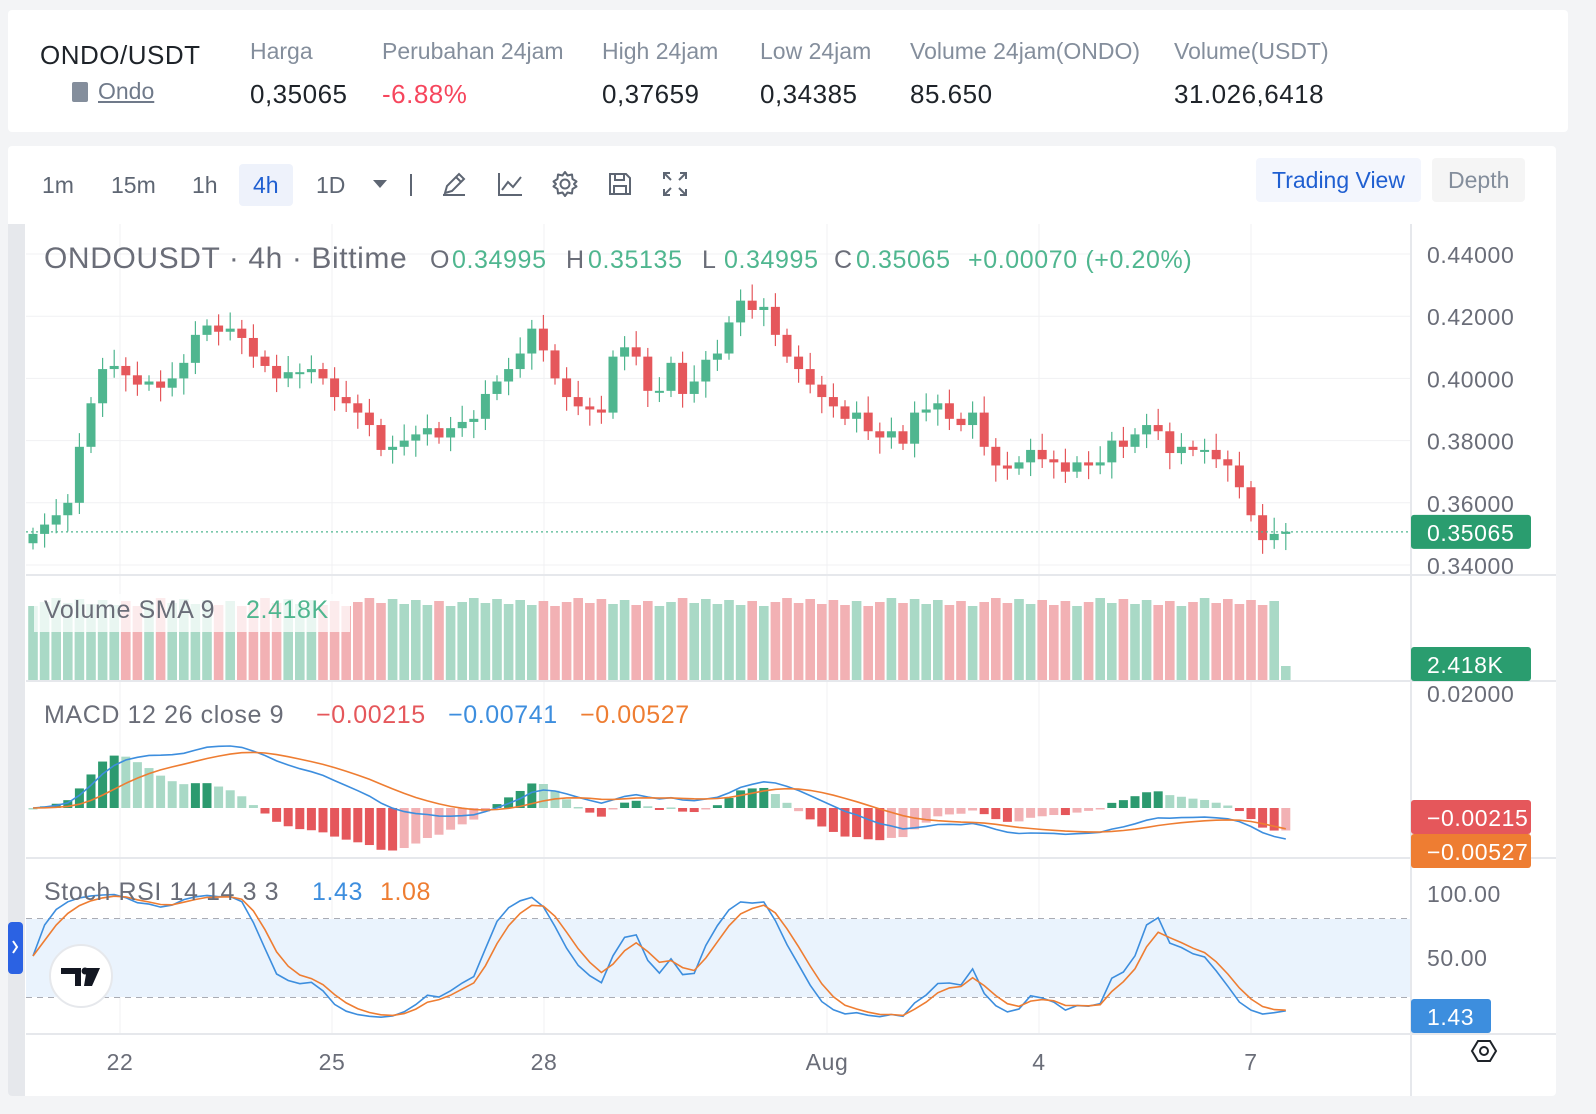  Describe the element at coordinates (58, 185) in the screenshot. I see `timeframe-1m: 1m` at that location.